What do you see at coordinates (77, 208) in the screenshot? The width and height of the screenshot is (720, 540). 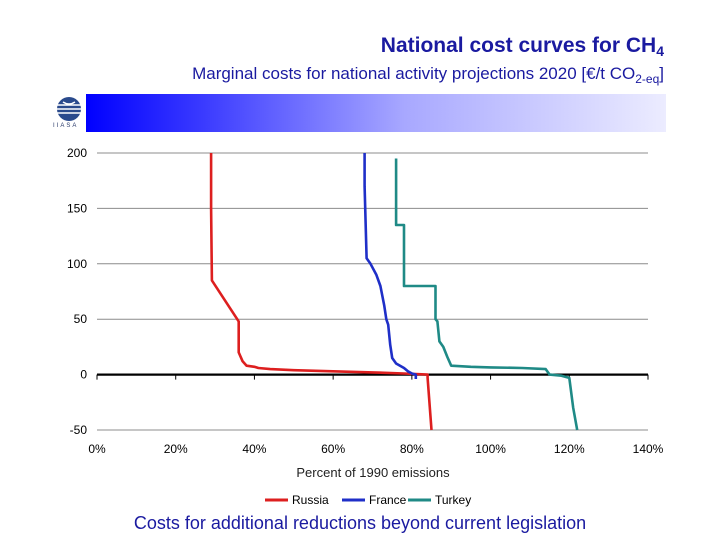 I see `y-tick-label: 150` at bounding box center [77, 208].